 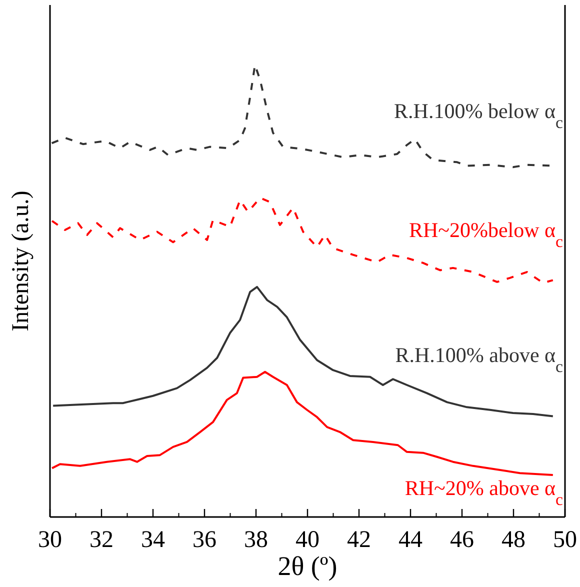 I want to click on series-label: R.H.100% below α$_{c}$, so click(x=478, y=115).